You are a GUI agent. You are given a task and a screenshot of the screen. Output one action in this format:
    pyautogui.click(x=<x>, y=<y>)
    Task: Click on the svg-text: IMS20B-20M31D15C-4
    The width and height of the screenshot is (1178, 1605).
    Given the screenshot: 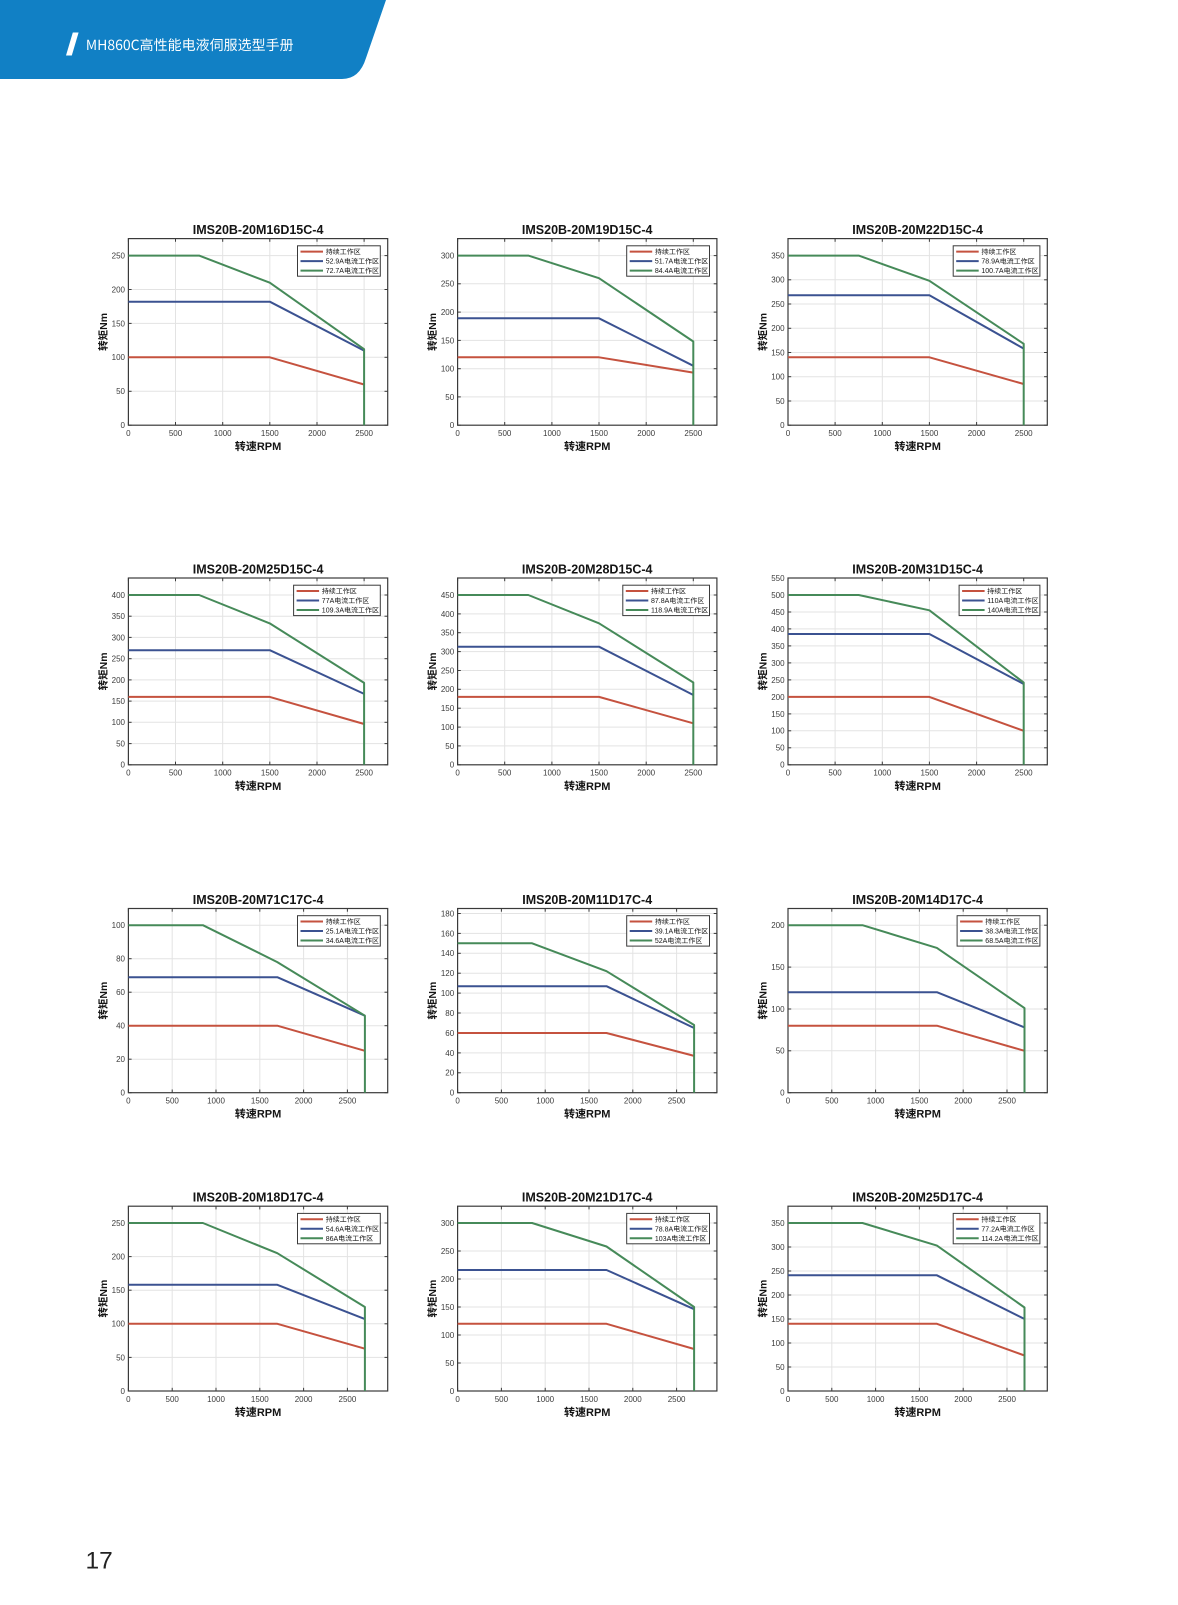 What is the action you would take?
    pyautogui.click(x=917, y=569)
    